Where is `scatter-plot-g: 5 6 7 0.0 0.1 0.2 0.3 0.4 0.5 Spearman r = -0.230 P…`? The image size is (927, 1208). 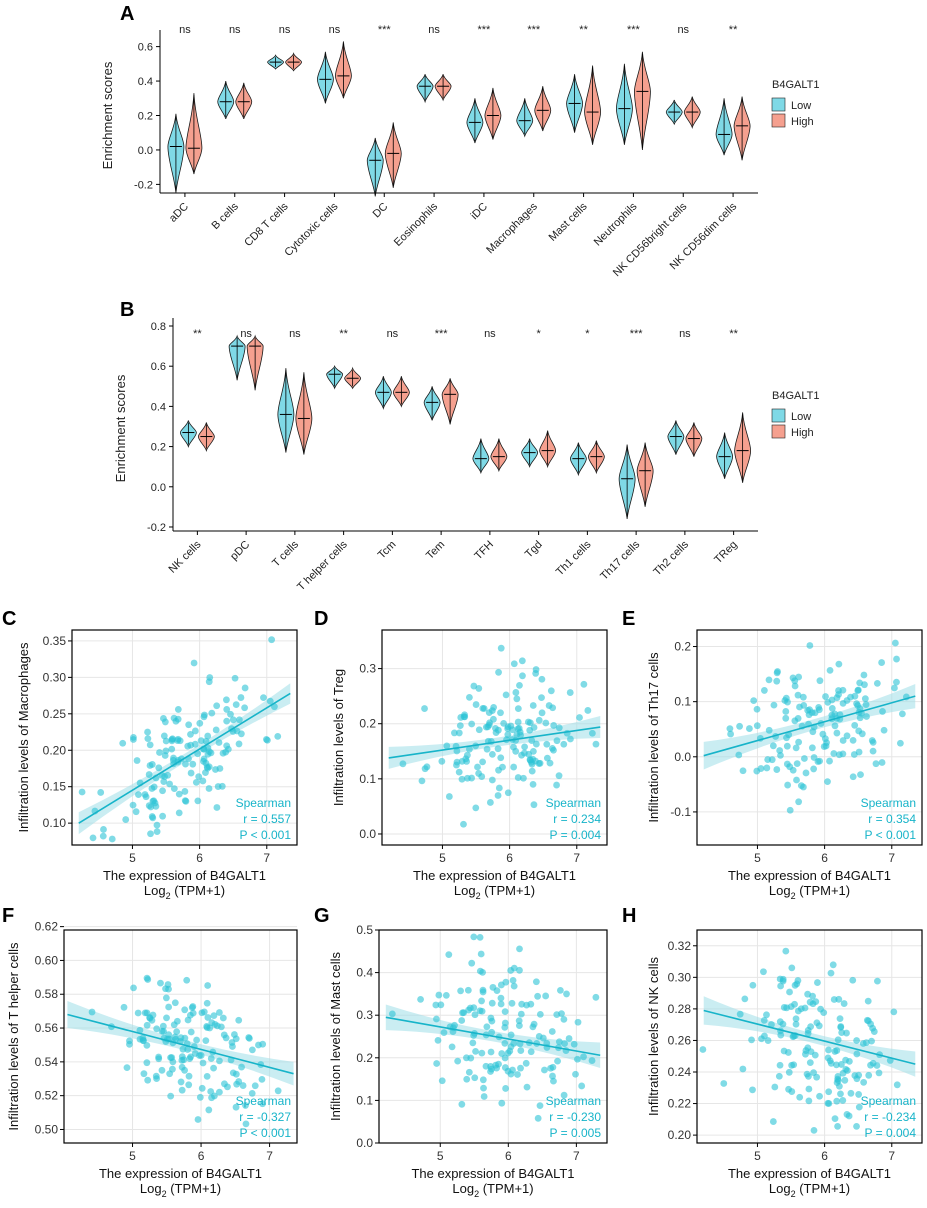
scatter-plot-g: 5 6 7 0.0 0.1 0.2 0.3 0.4 0.5 Spearman r = -0.230 P… is located at coordinates (468, 1061).